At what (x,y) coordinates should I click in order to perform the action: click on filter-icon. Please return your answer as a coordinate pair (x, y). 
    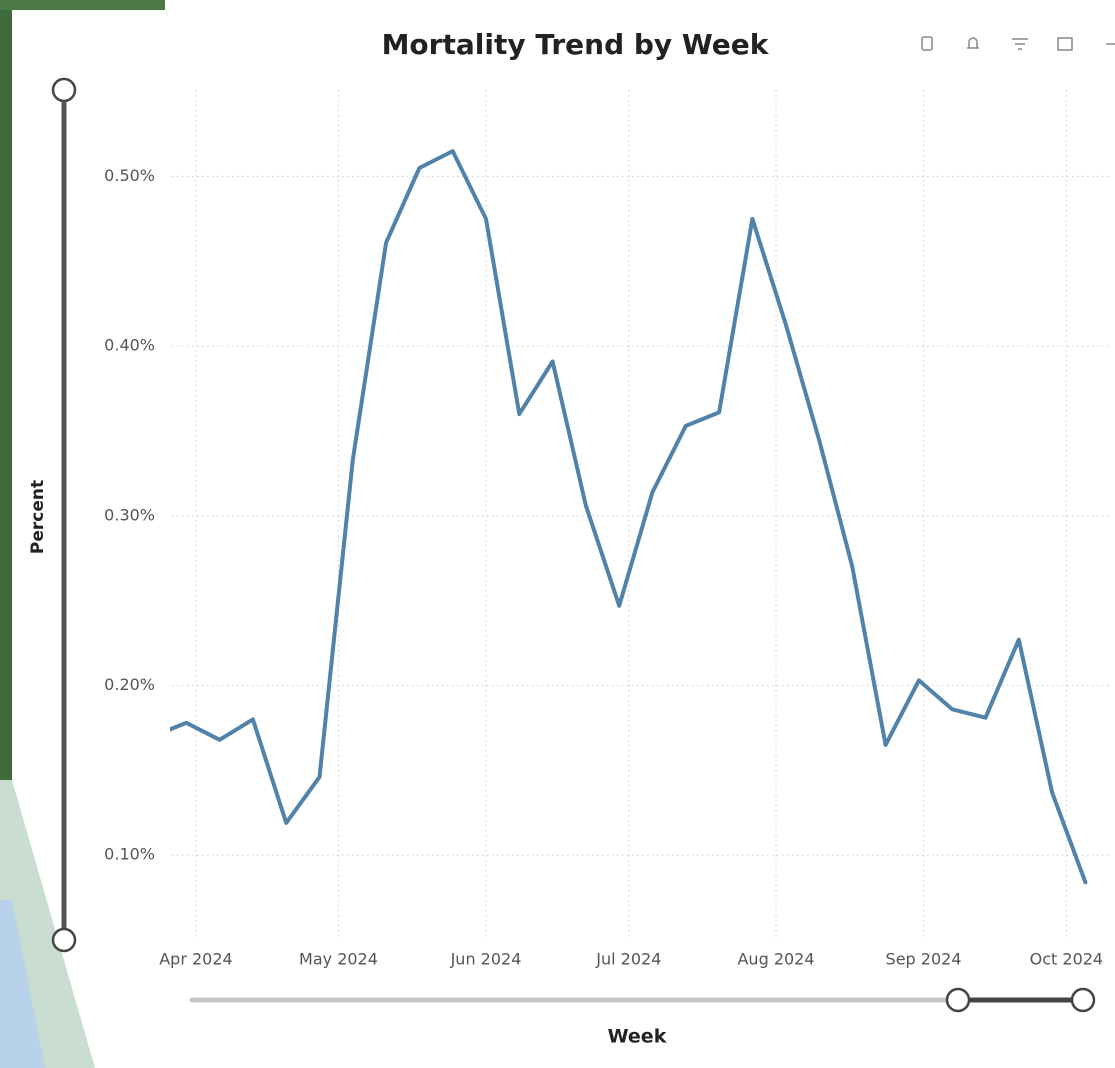
    Looking at the image, I should click on (1020, 44).